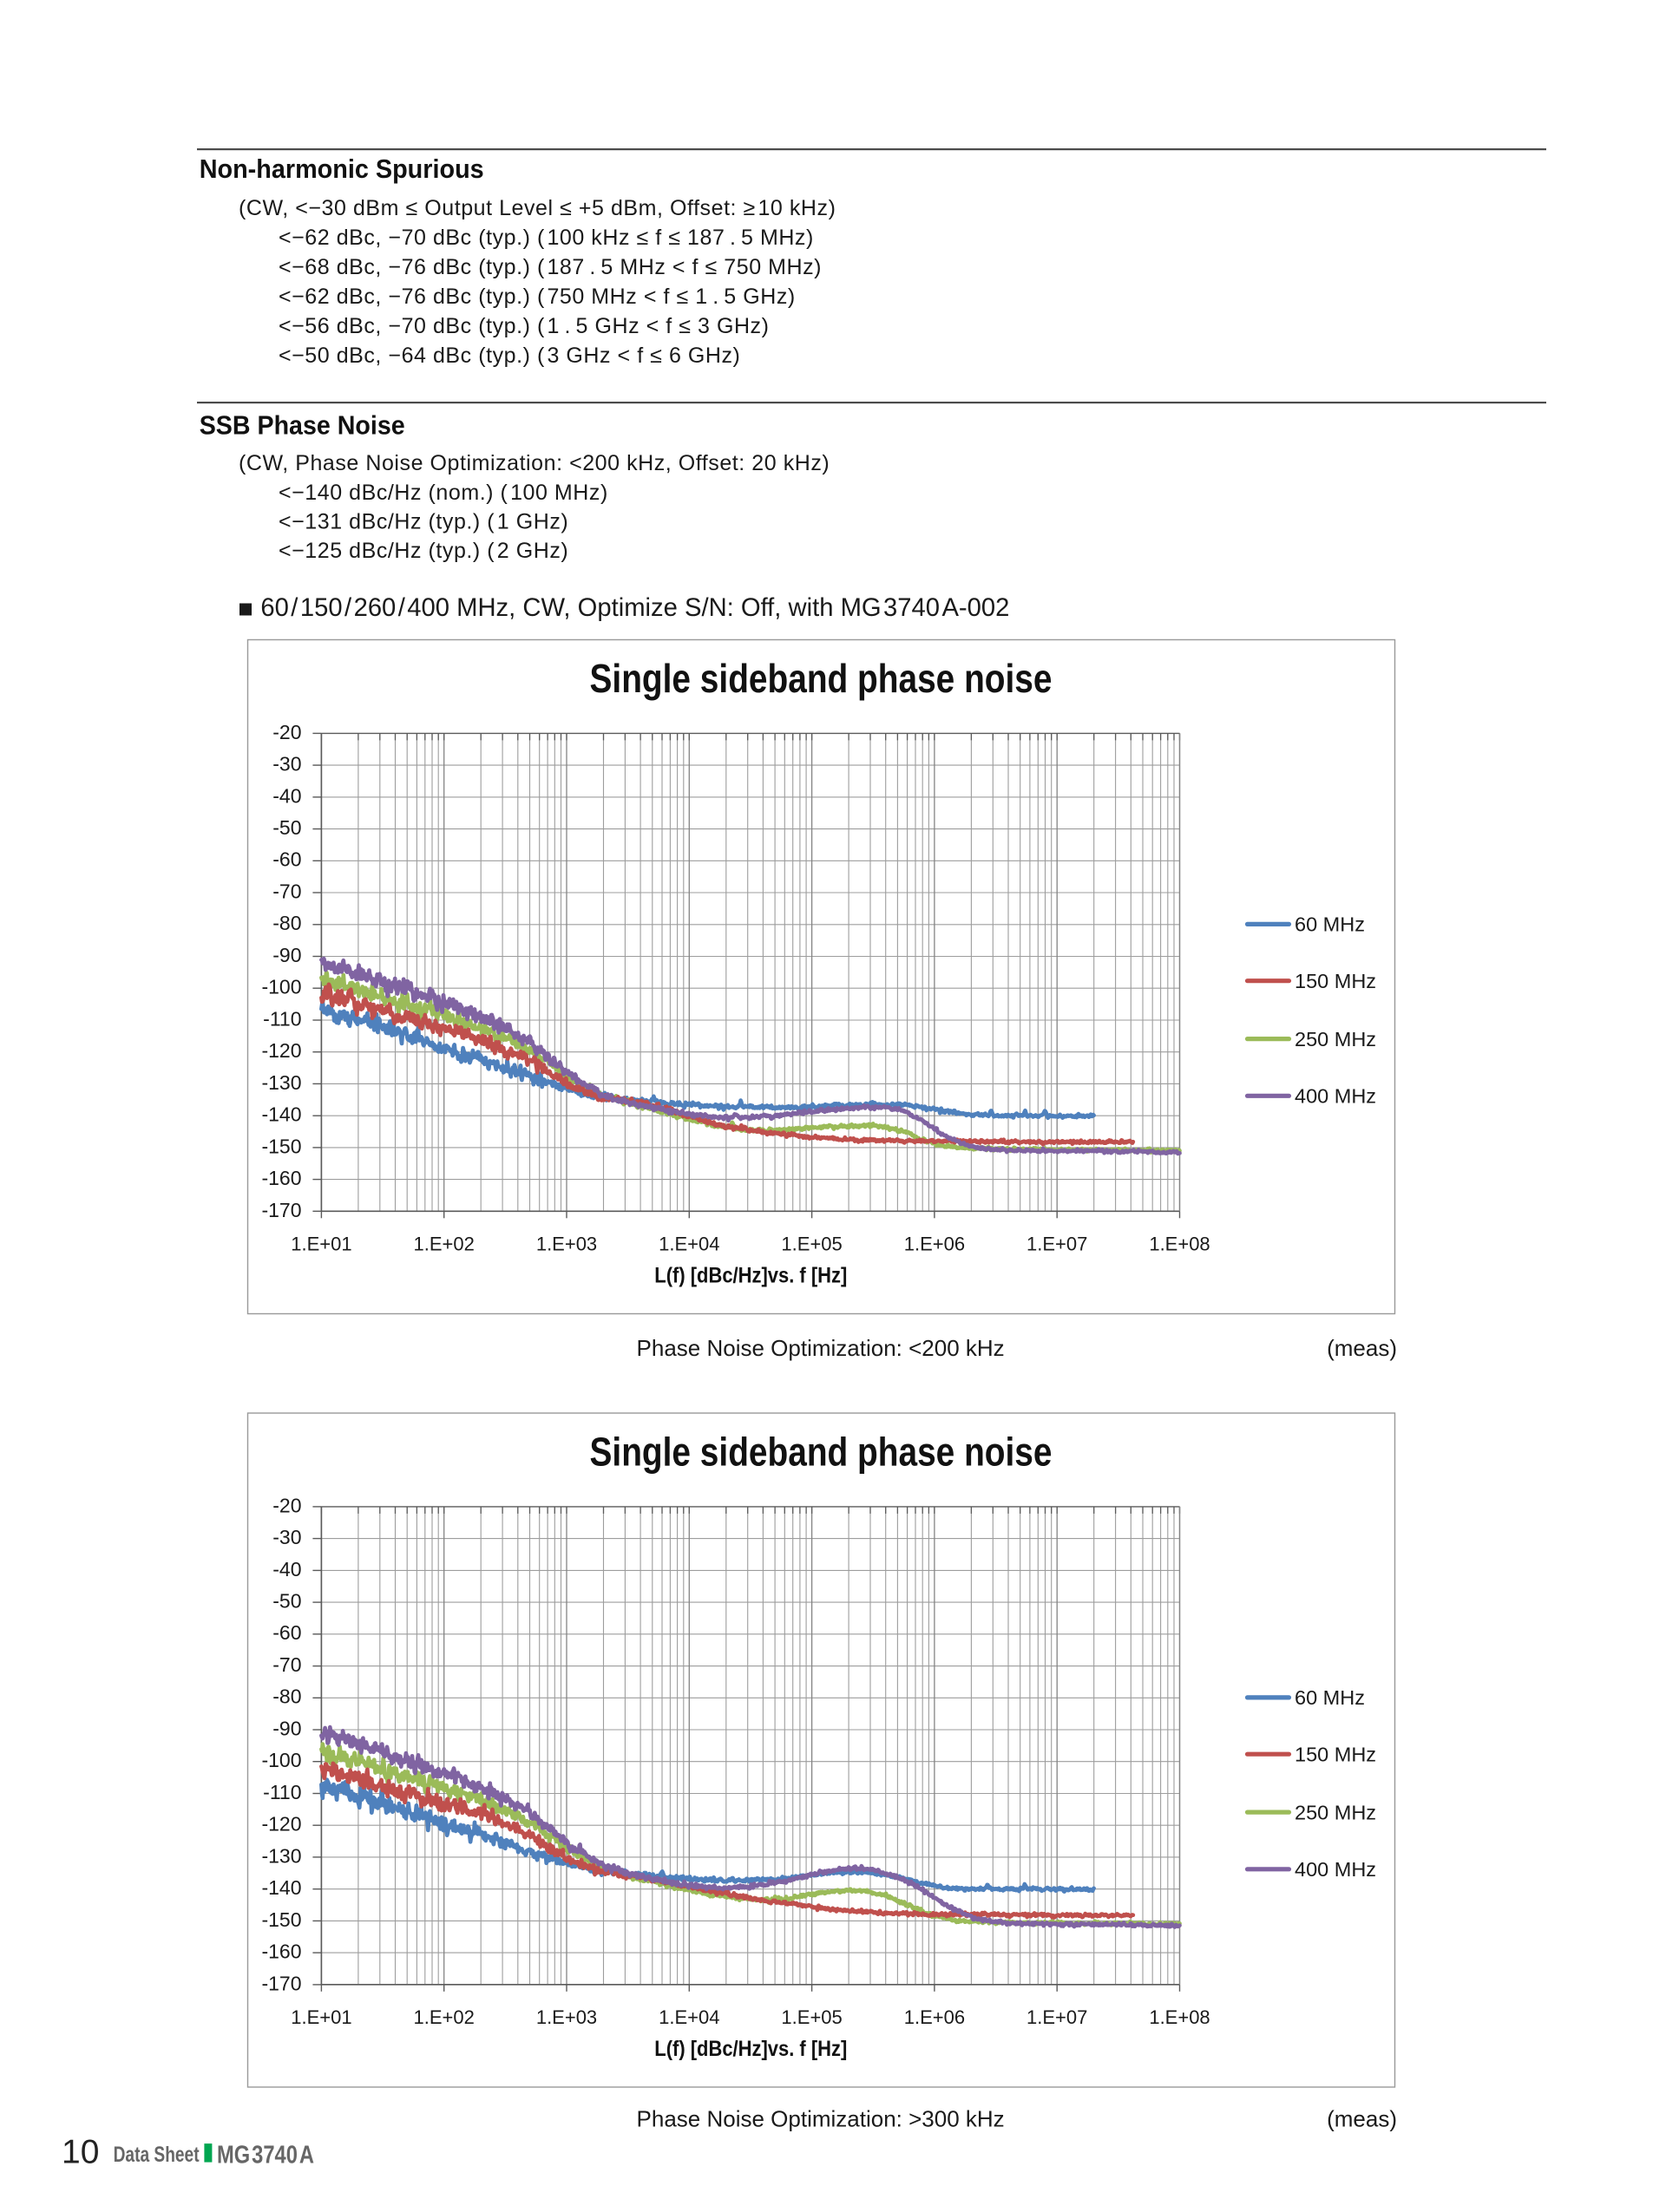  What do you see at coordinates (423, 551) in the screenshot?
I see `svg-text: <−125 dBc/Hz (typ.) ( 2 GHz)` at bounding box center [423, 551].